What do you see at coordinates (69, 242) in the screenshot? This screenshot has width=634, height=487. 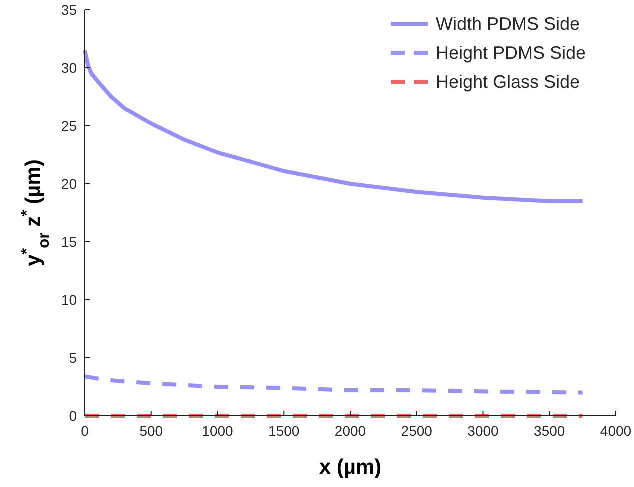 I see `y-tick-label: 15` at bounding box center [69, 242].